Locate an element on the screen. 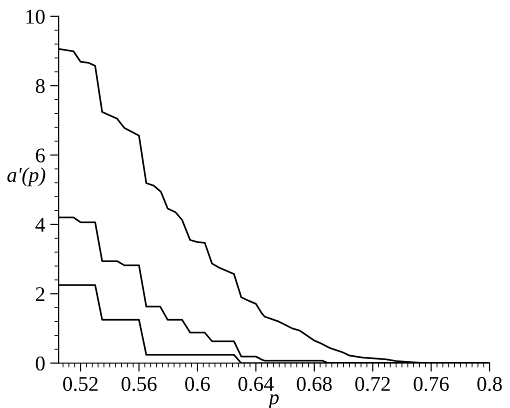 Image resolution: width=510 pixels, height=408 pixels. y-tick-label: 8 is located at coordinates (40, 86).